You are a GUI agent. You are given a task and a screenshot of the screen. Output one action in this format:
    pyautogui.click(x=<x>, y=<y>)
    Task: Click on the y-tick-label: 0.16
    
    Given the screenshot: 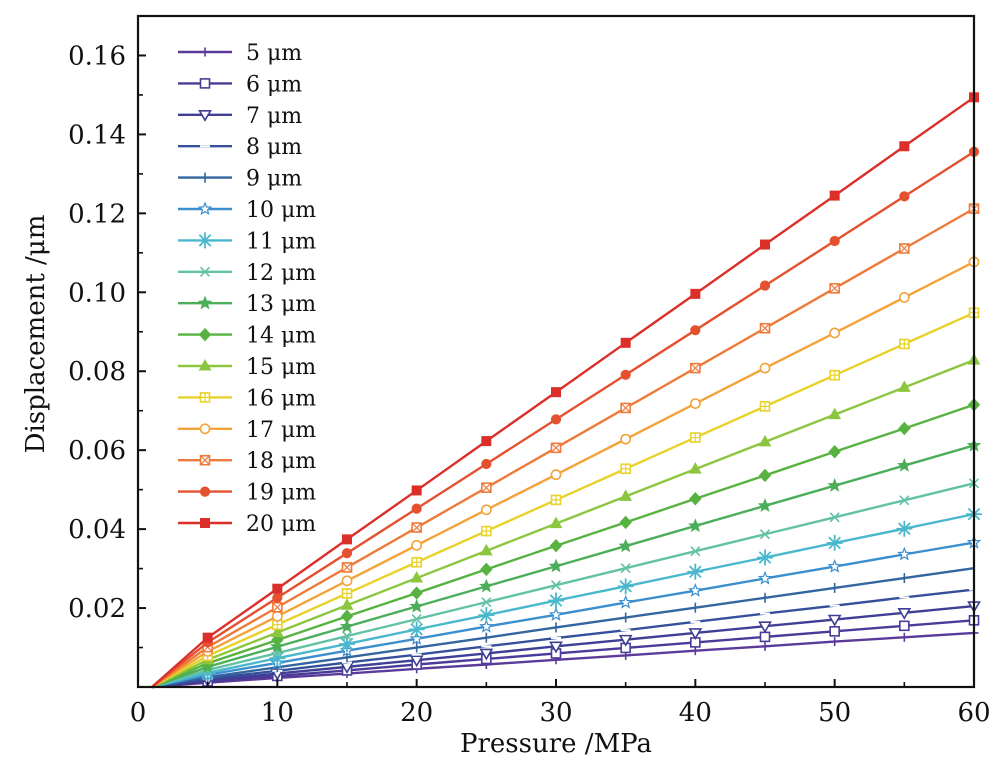 What is the action you would take?
    pyautogui.click(x=97, y=56)
    